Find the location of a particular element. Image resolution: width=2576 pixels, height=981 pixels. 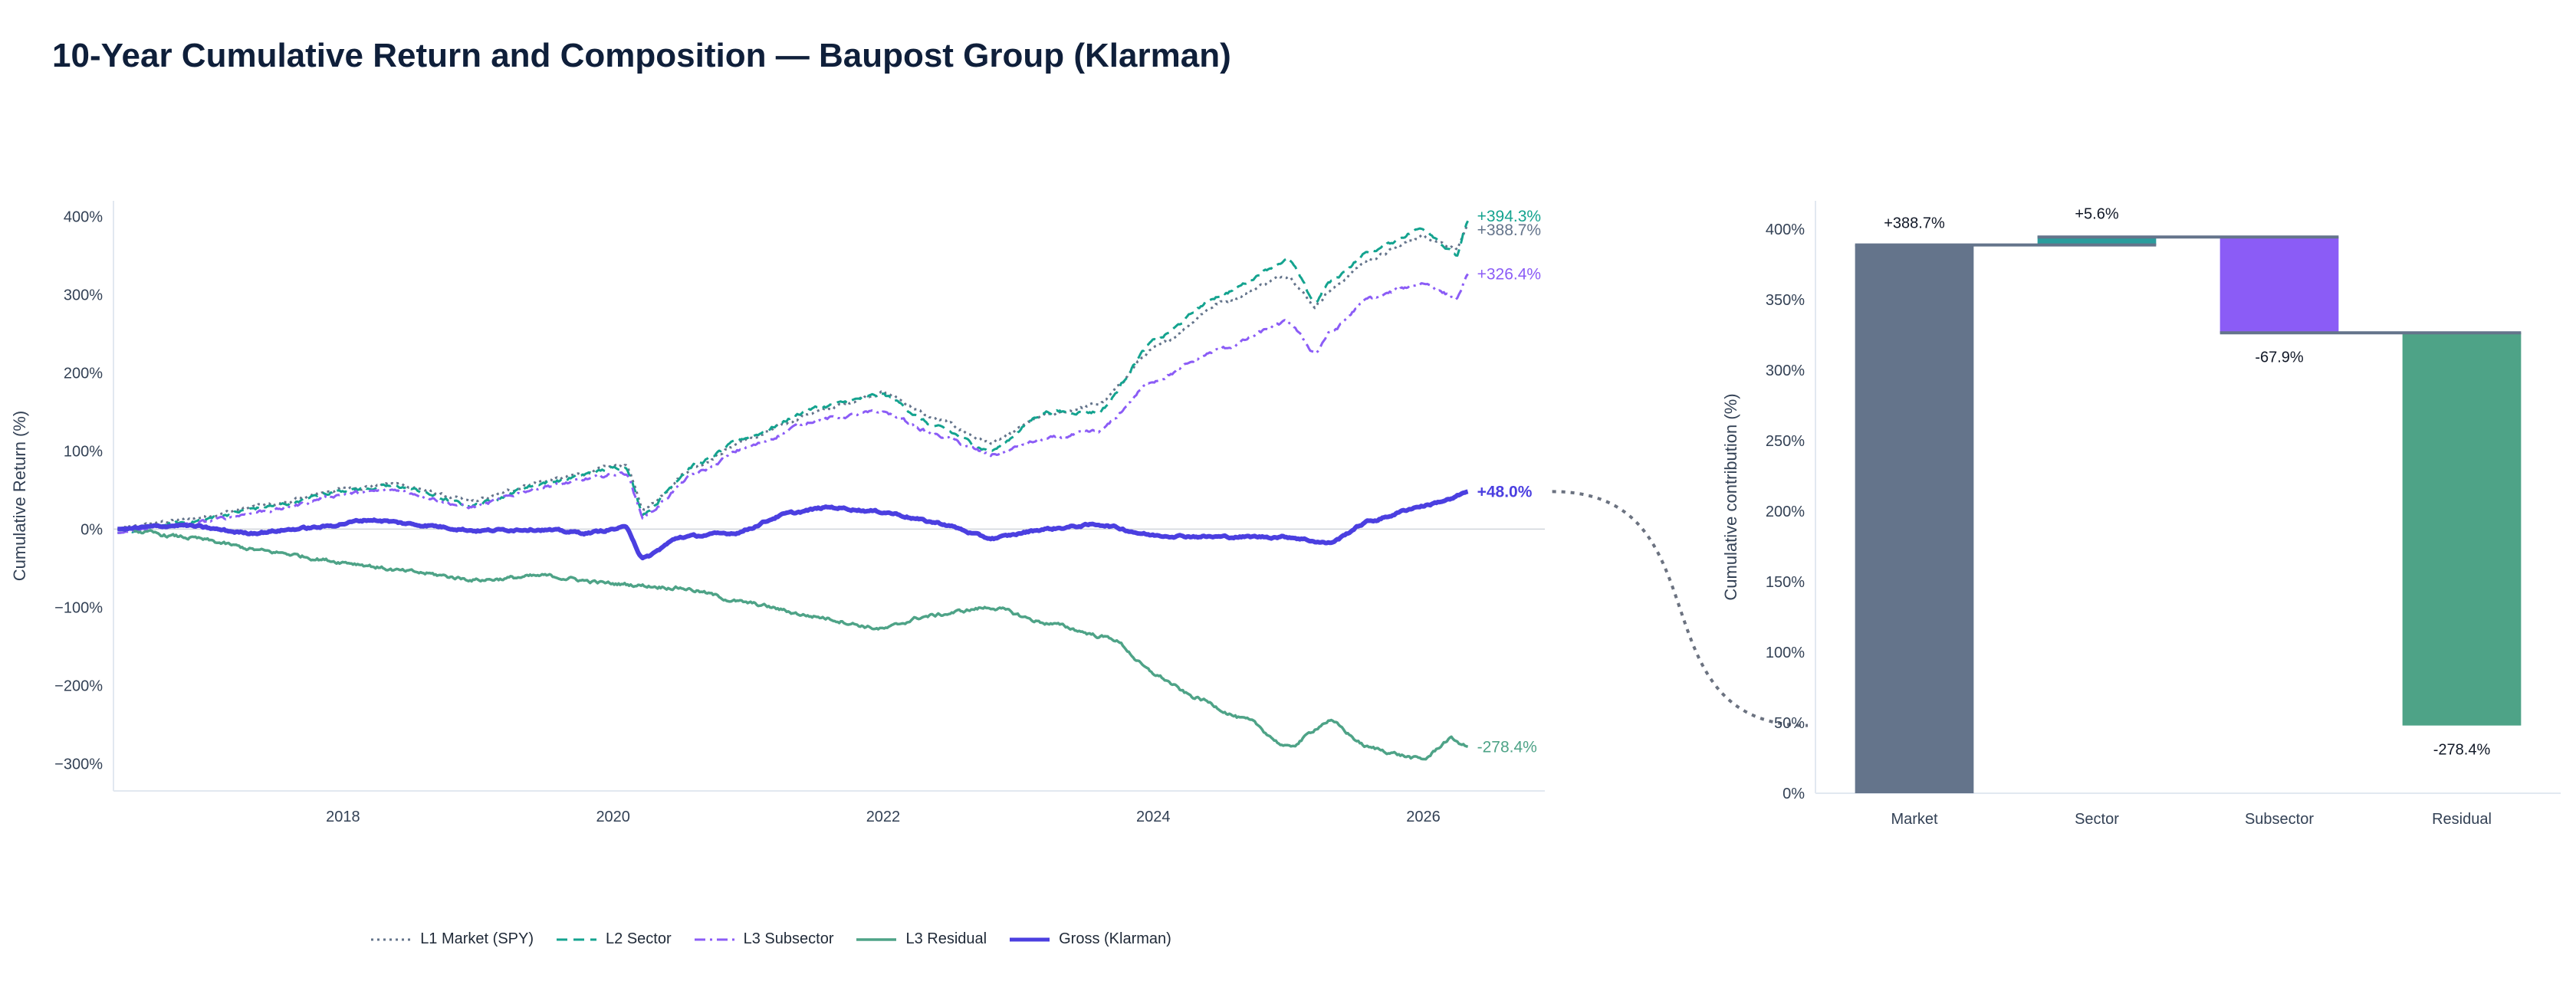

y-tick-label: −100% is located at coordinates (79, 607).